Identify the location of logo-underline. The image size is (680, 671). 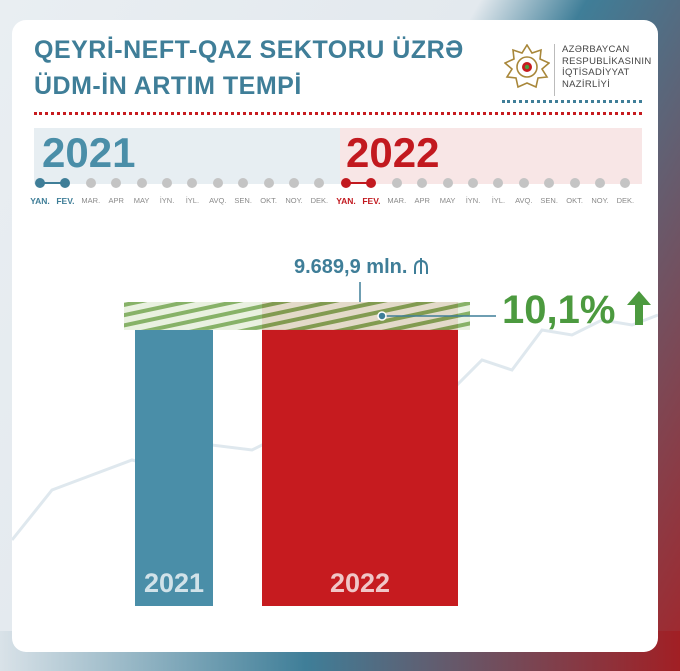
(572, 101).